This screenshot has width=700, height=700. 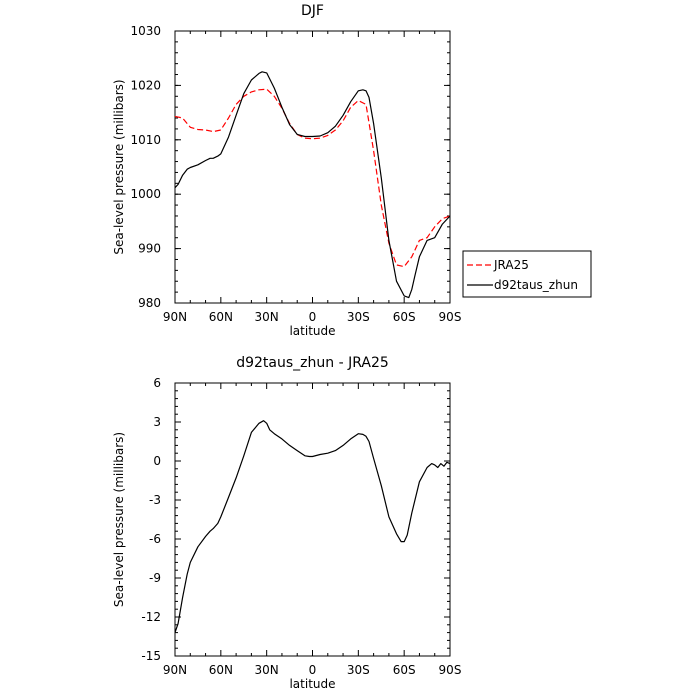 What do you see at coordinates (151, 656) in the screenshot?
I see `y-tick-label: -15` at bounding box center [151, 656].